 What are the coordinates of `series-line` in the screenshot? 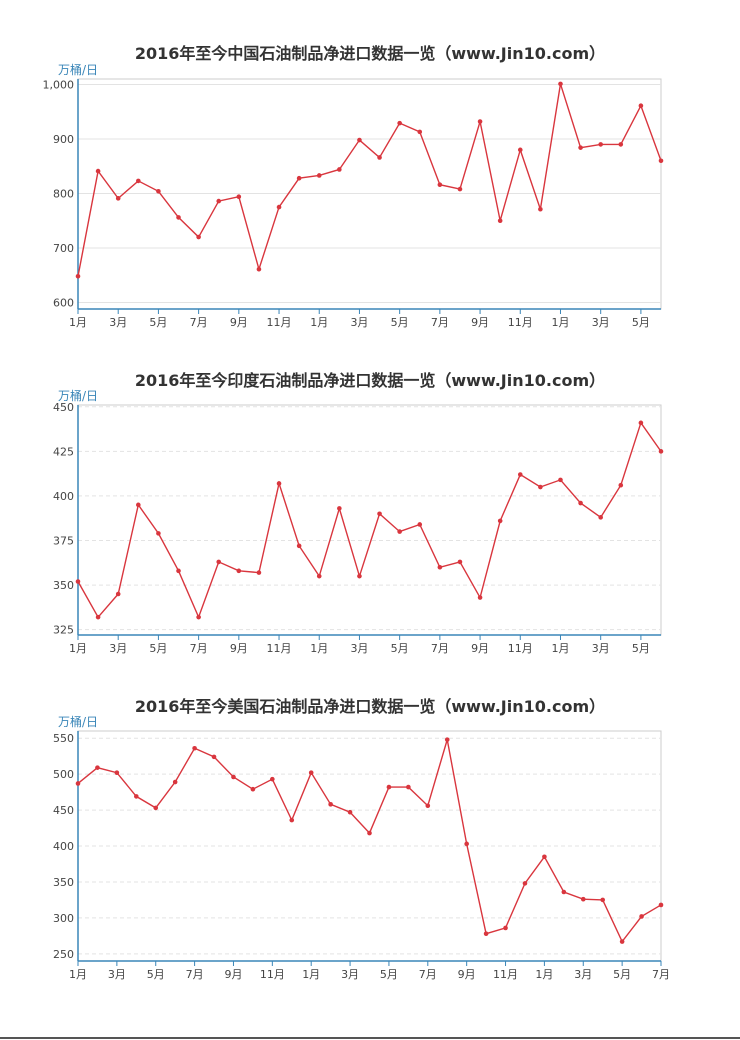 It's located at (369, 180).